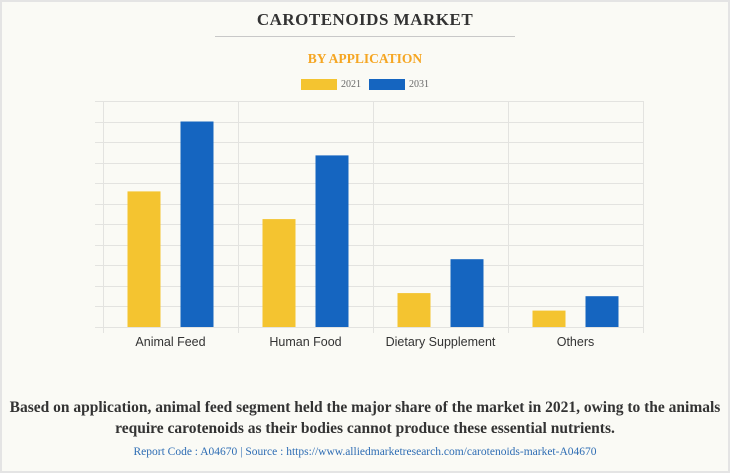 Image resolution: width=730 pixels, height=473 pixels. What do you see at coordinates (602, 311) in the screenshot?
I see `bar-2031-others` at bounding box center [602, 311].